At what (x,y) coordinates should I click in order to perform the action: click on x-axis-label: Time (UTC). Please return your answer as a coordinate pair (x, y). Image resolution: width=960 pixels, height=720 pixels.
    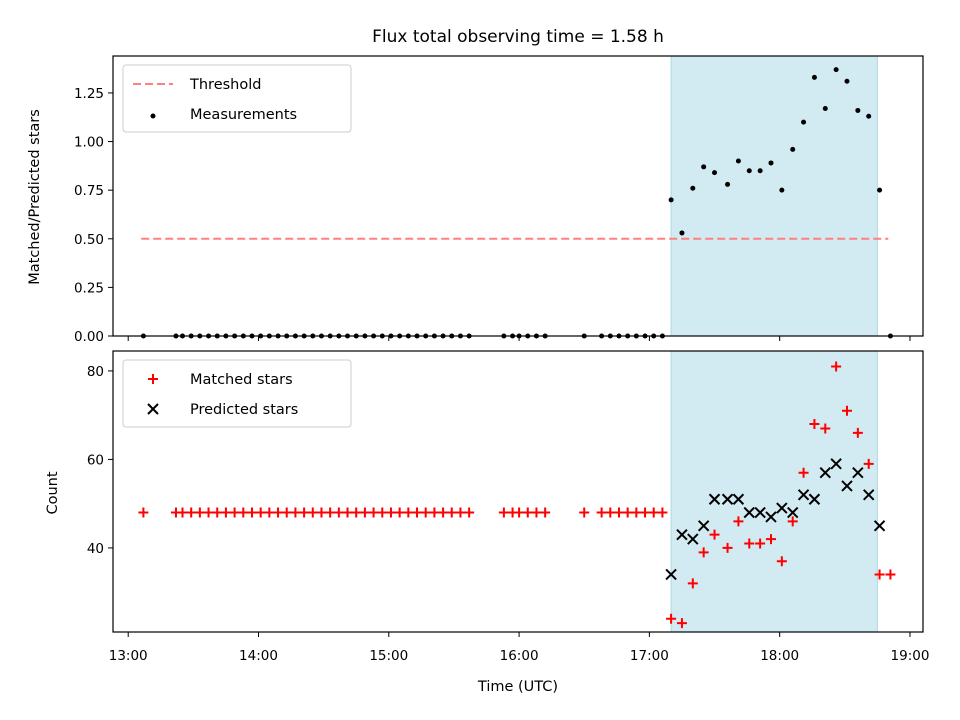
    Looking at the image, I should click on (517, 687).